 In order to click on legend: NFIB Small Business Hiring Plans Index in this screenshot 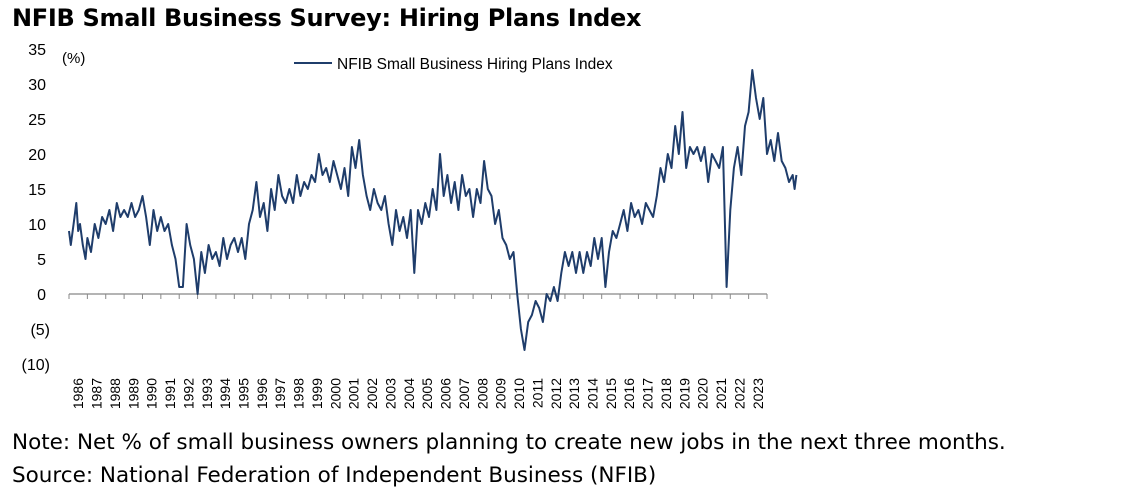, I will do `click(453, 64)`.